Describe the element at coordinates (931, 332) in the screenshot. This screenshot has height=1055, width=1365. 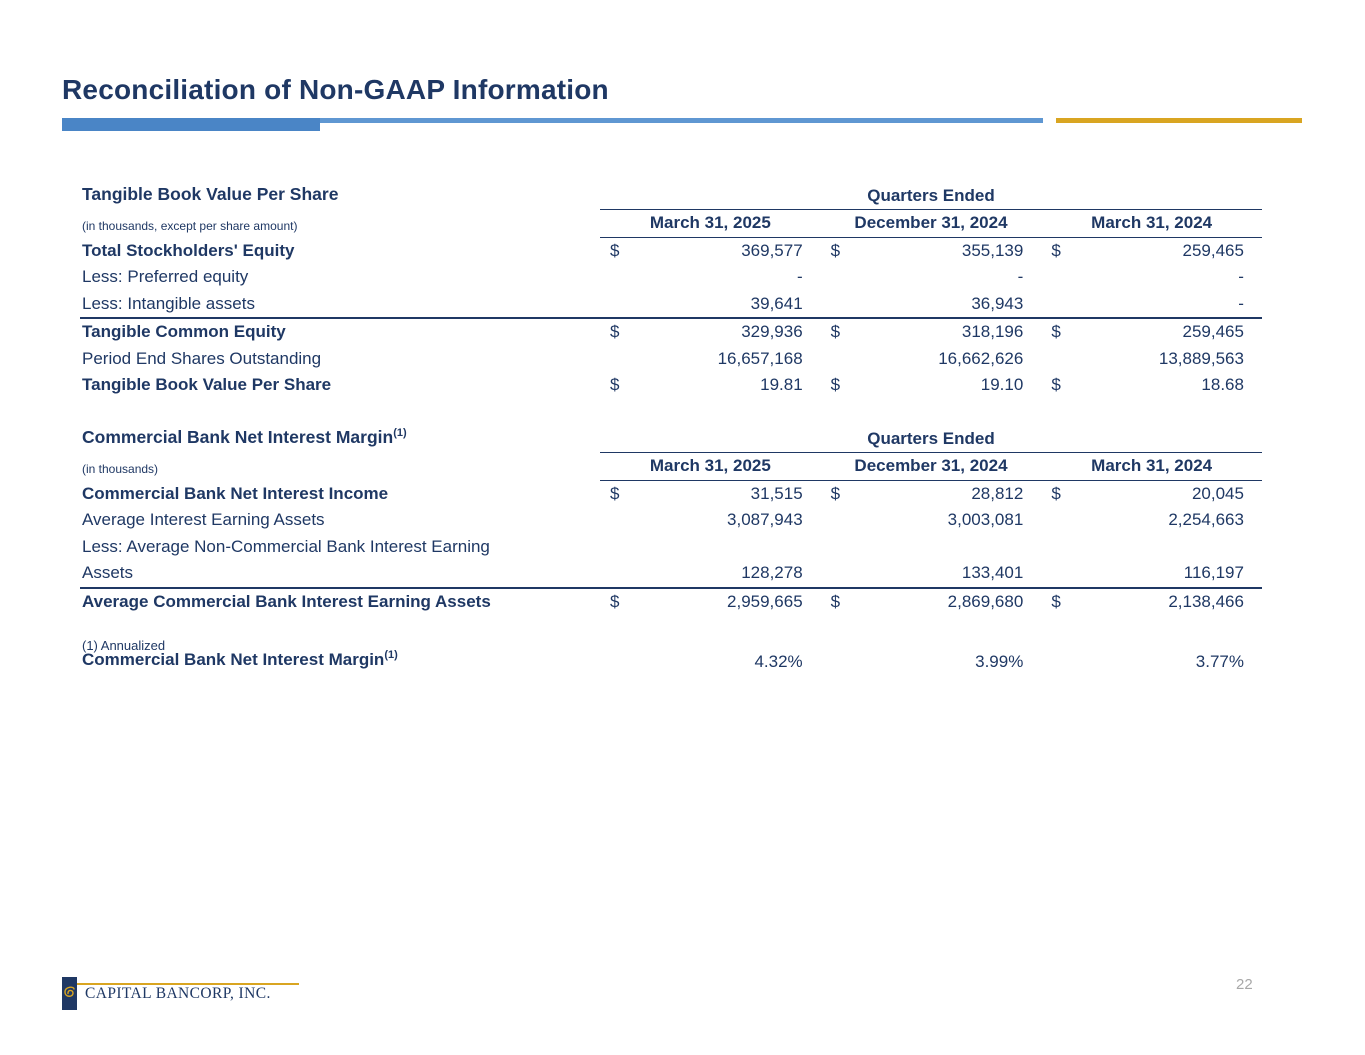
I see `value-cell: $318,196` at that location.